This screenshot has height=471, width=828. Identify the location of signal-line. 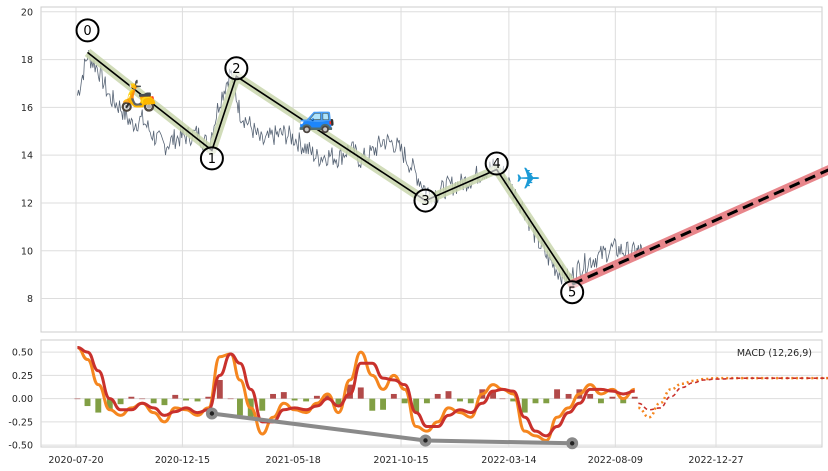
(356, 391).